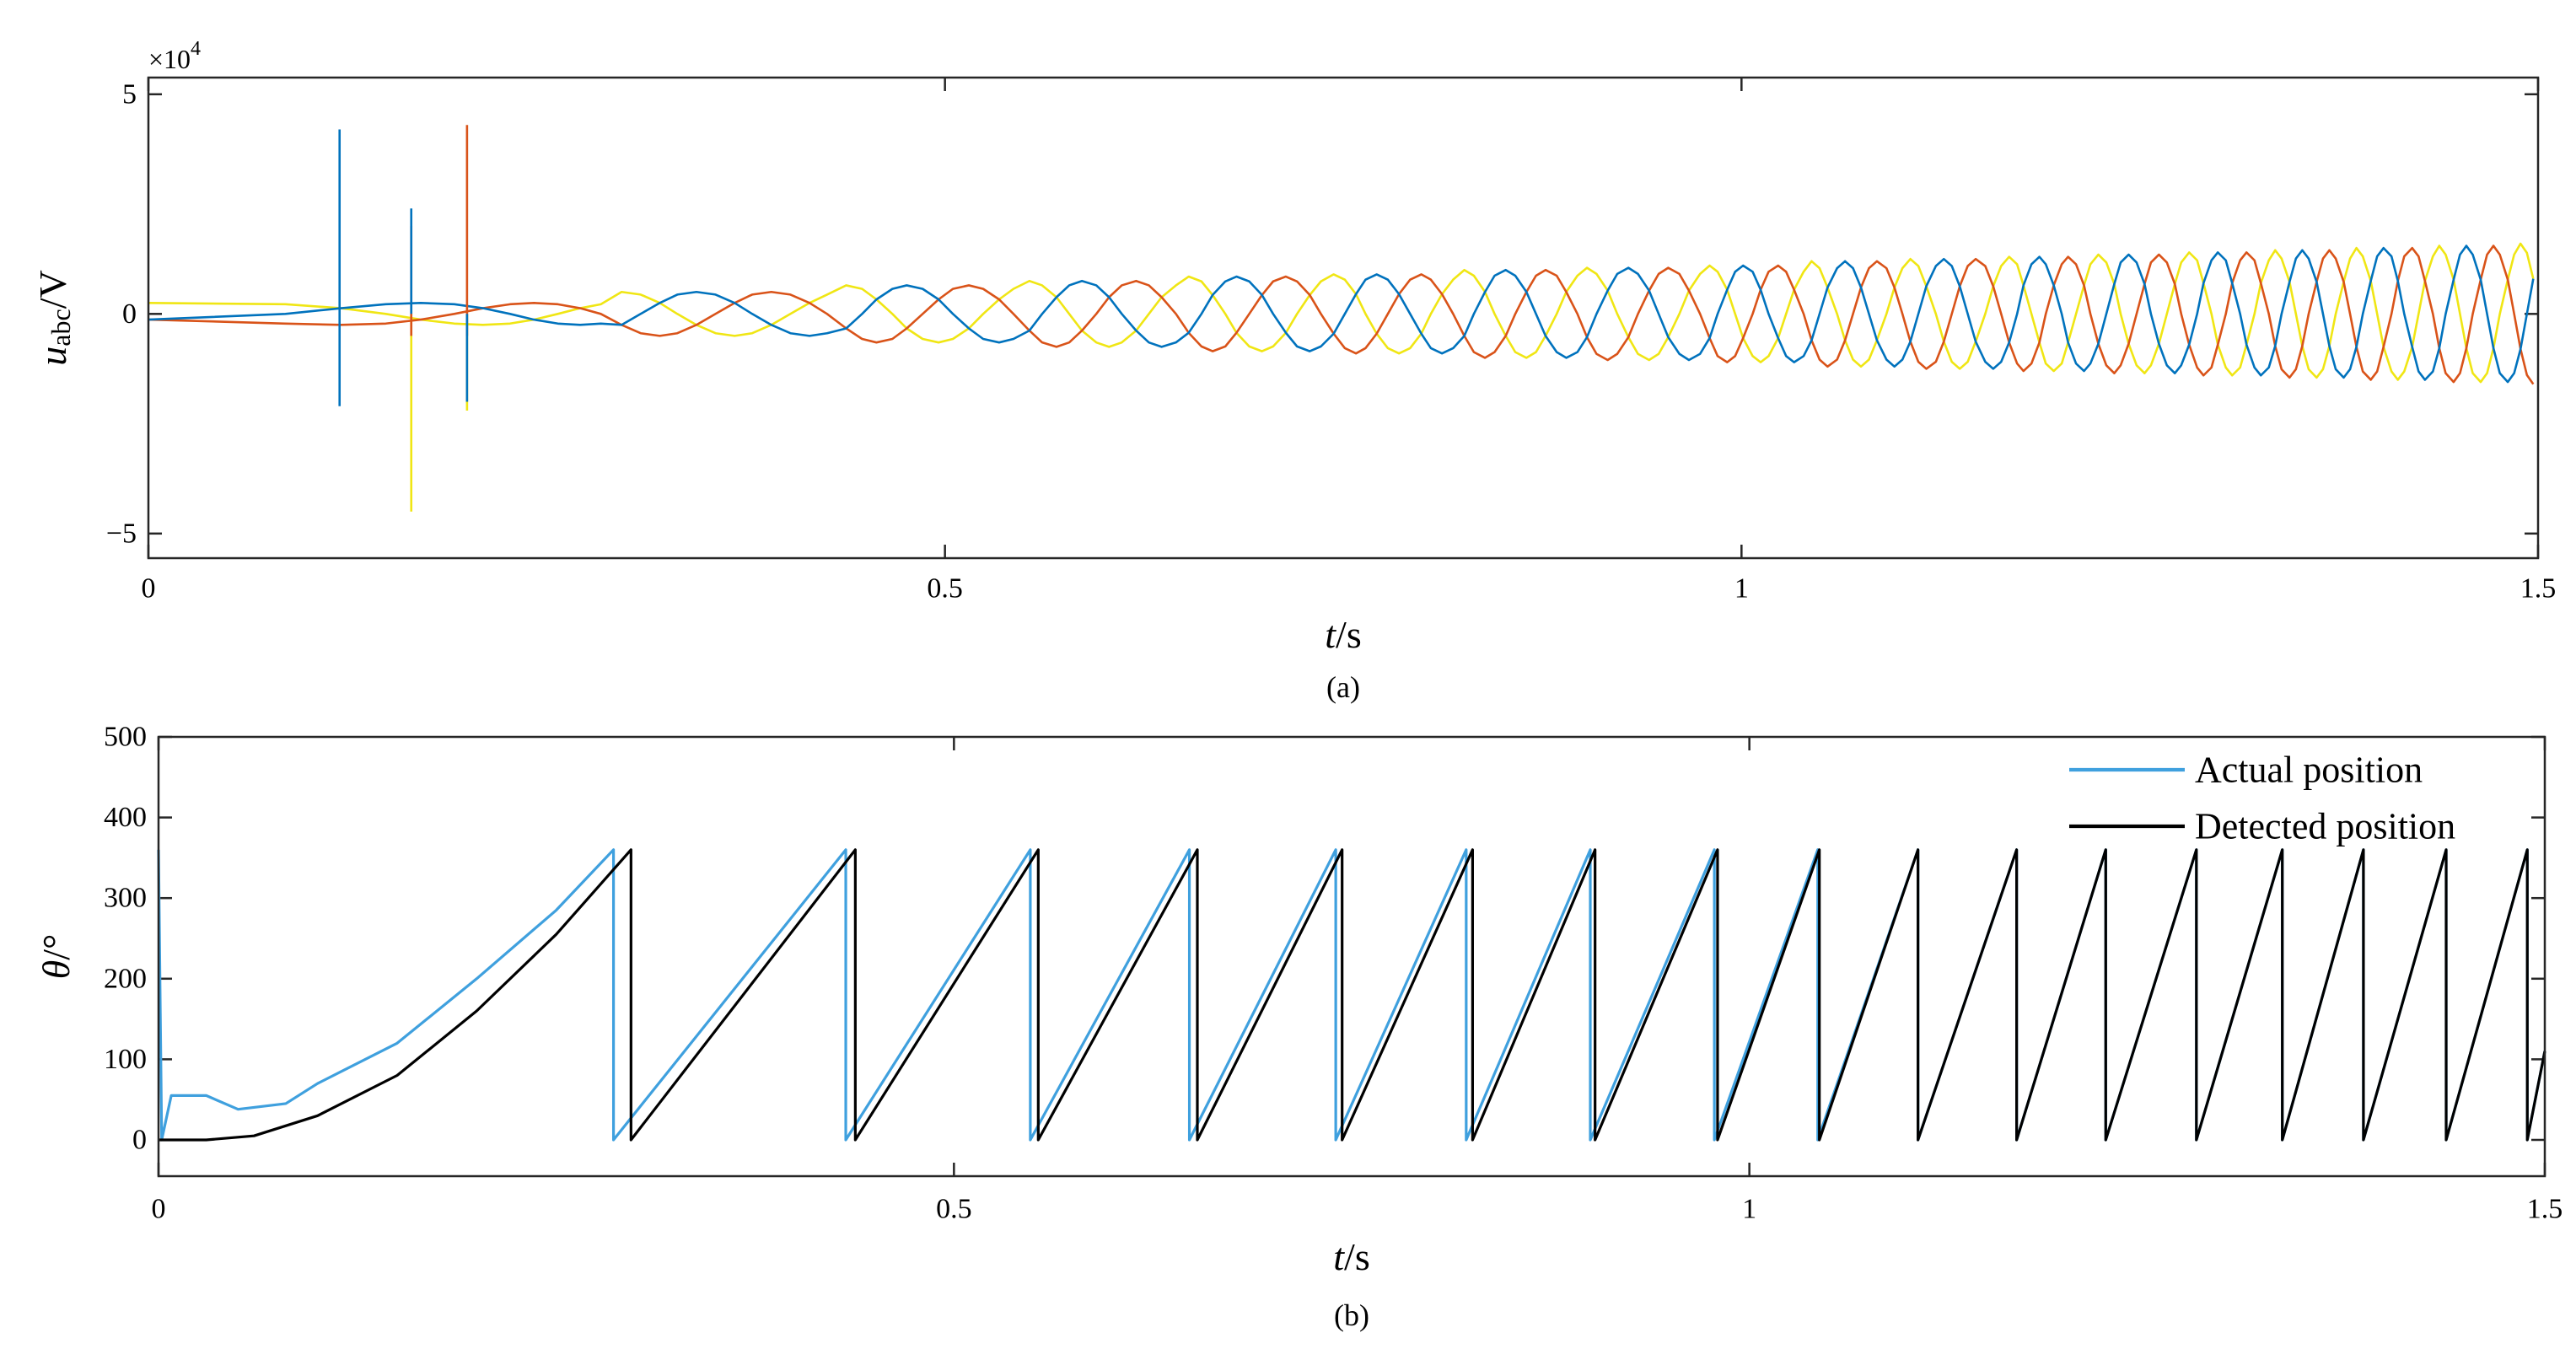 This screenshot has width=2576, height=1349. I want to click on caption: (a), so click(1343, 687).